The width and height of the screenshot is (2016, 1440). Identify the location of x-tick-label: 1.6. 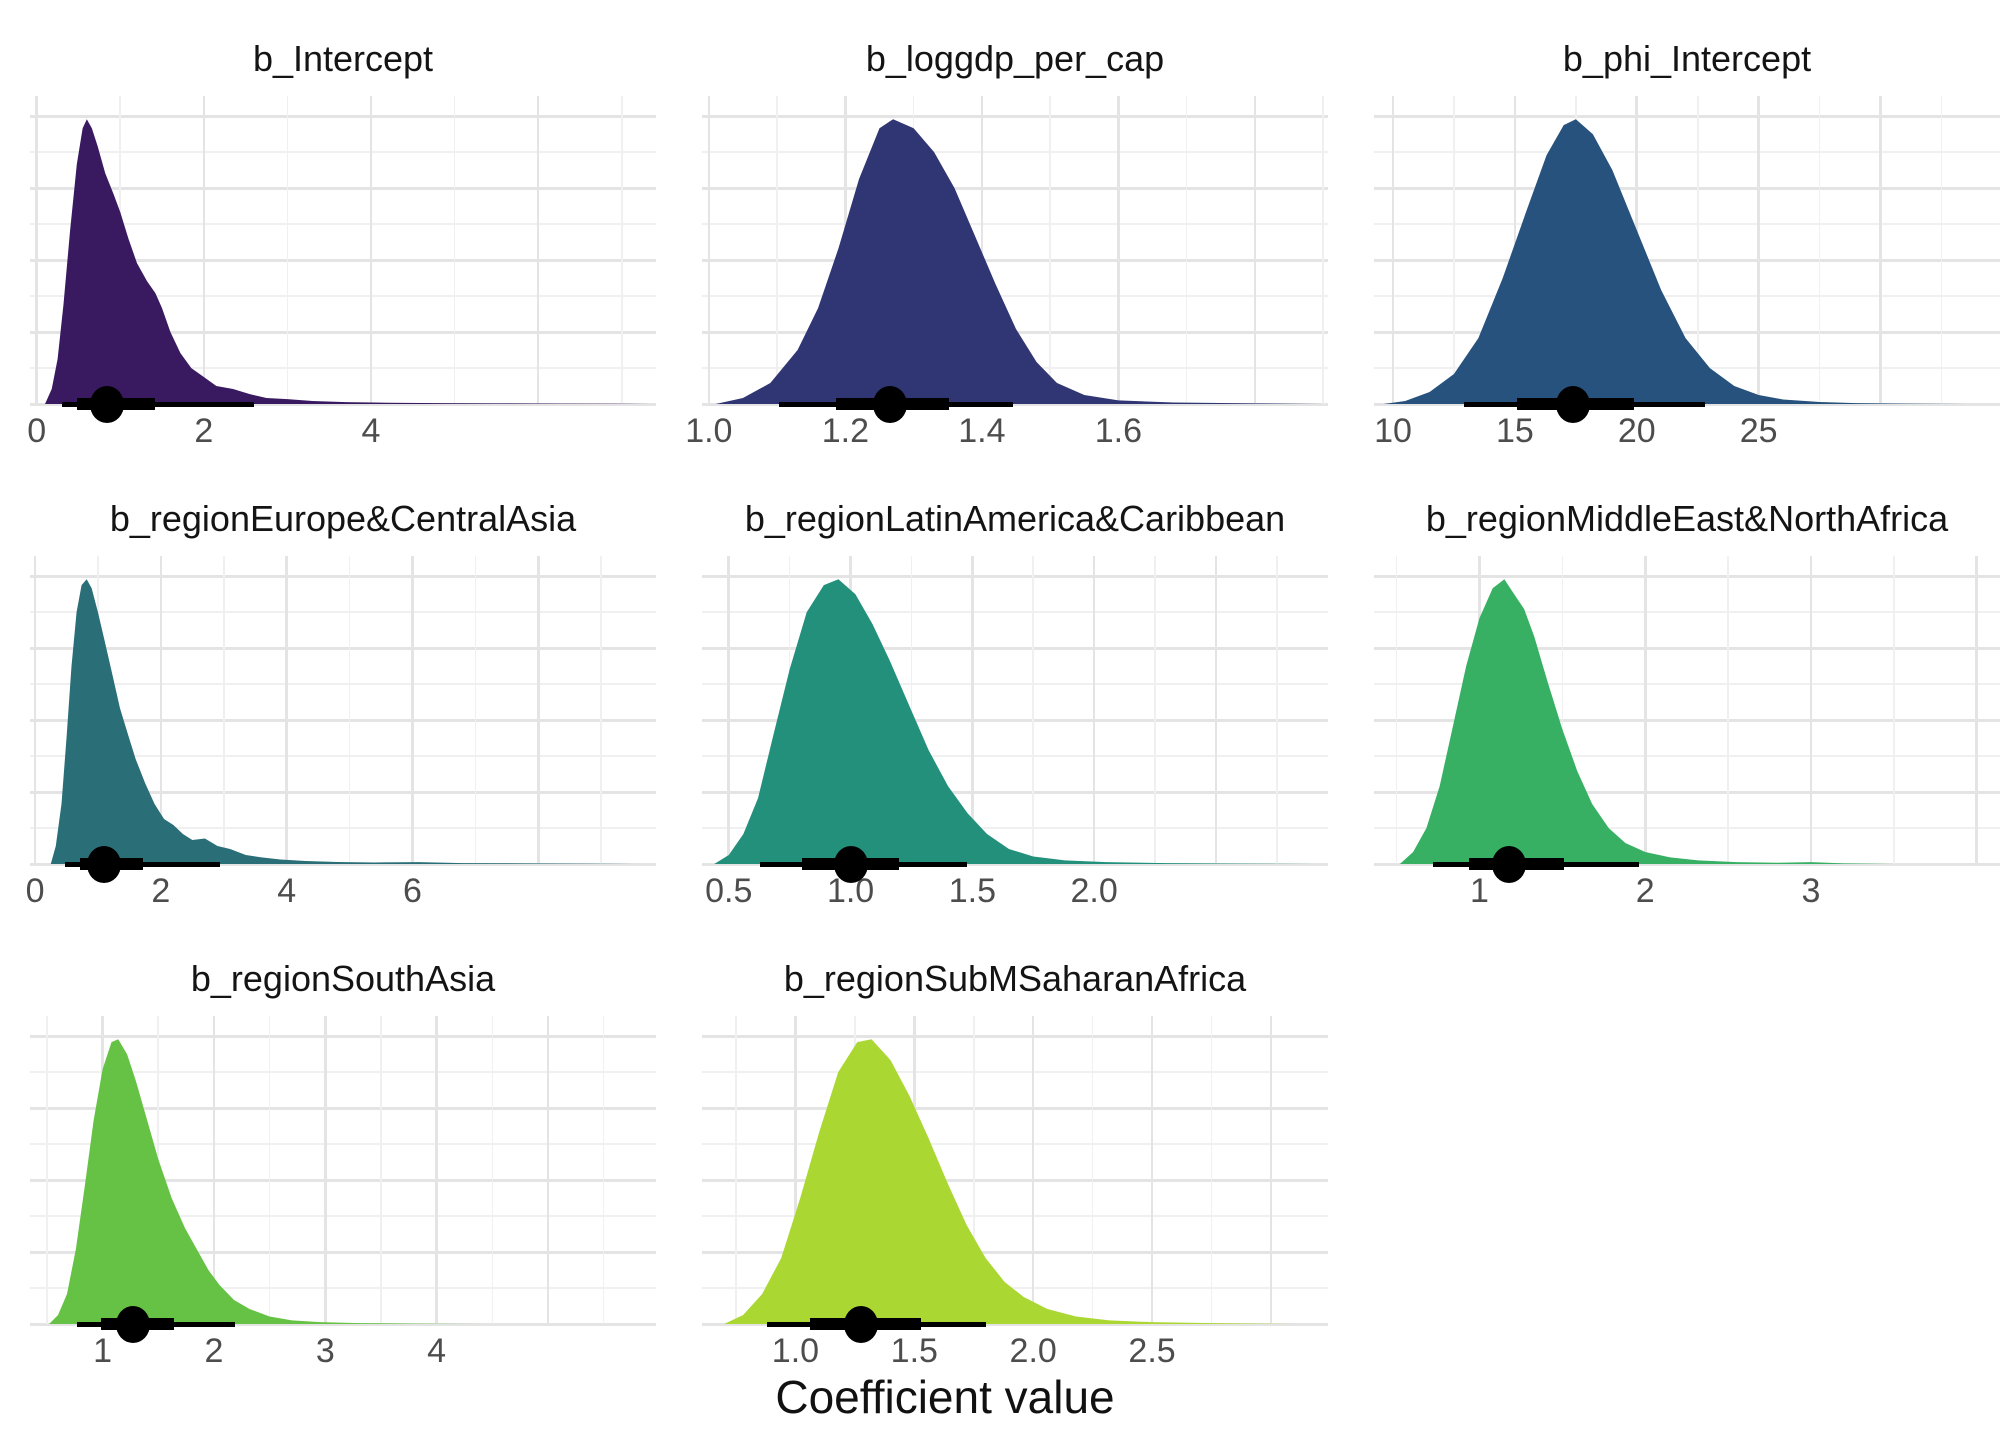
(1118, 431).